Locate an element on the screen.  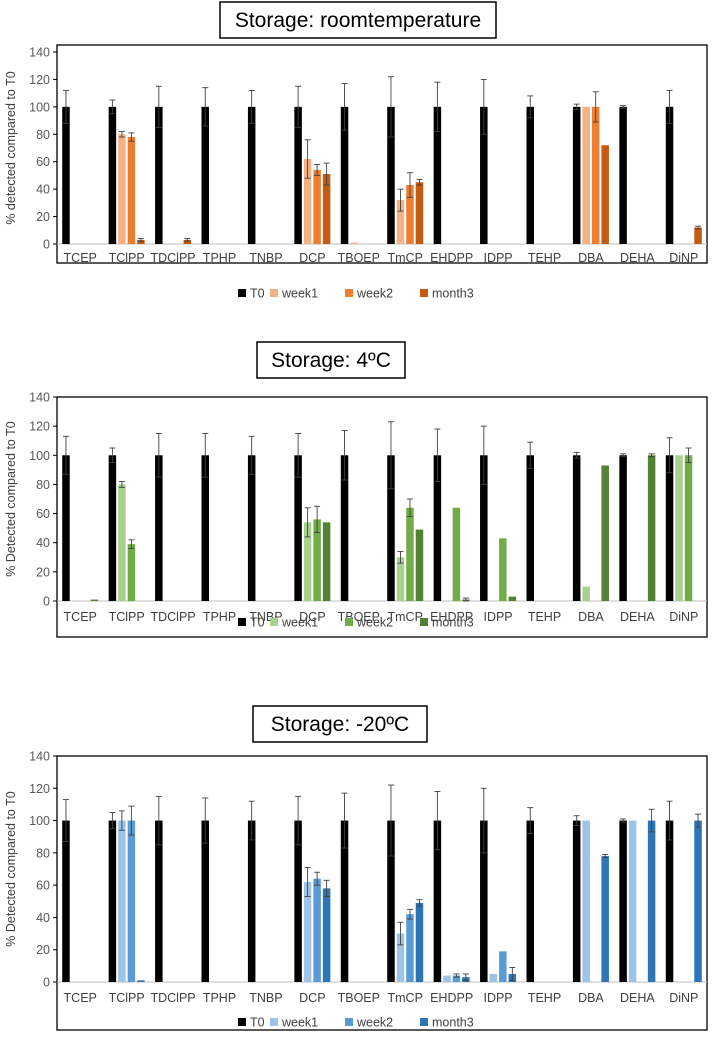
chart-title: Storage: -20ºC is located at coordinates (340, 724).